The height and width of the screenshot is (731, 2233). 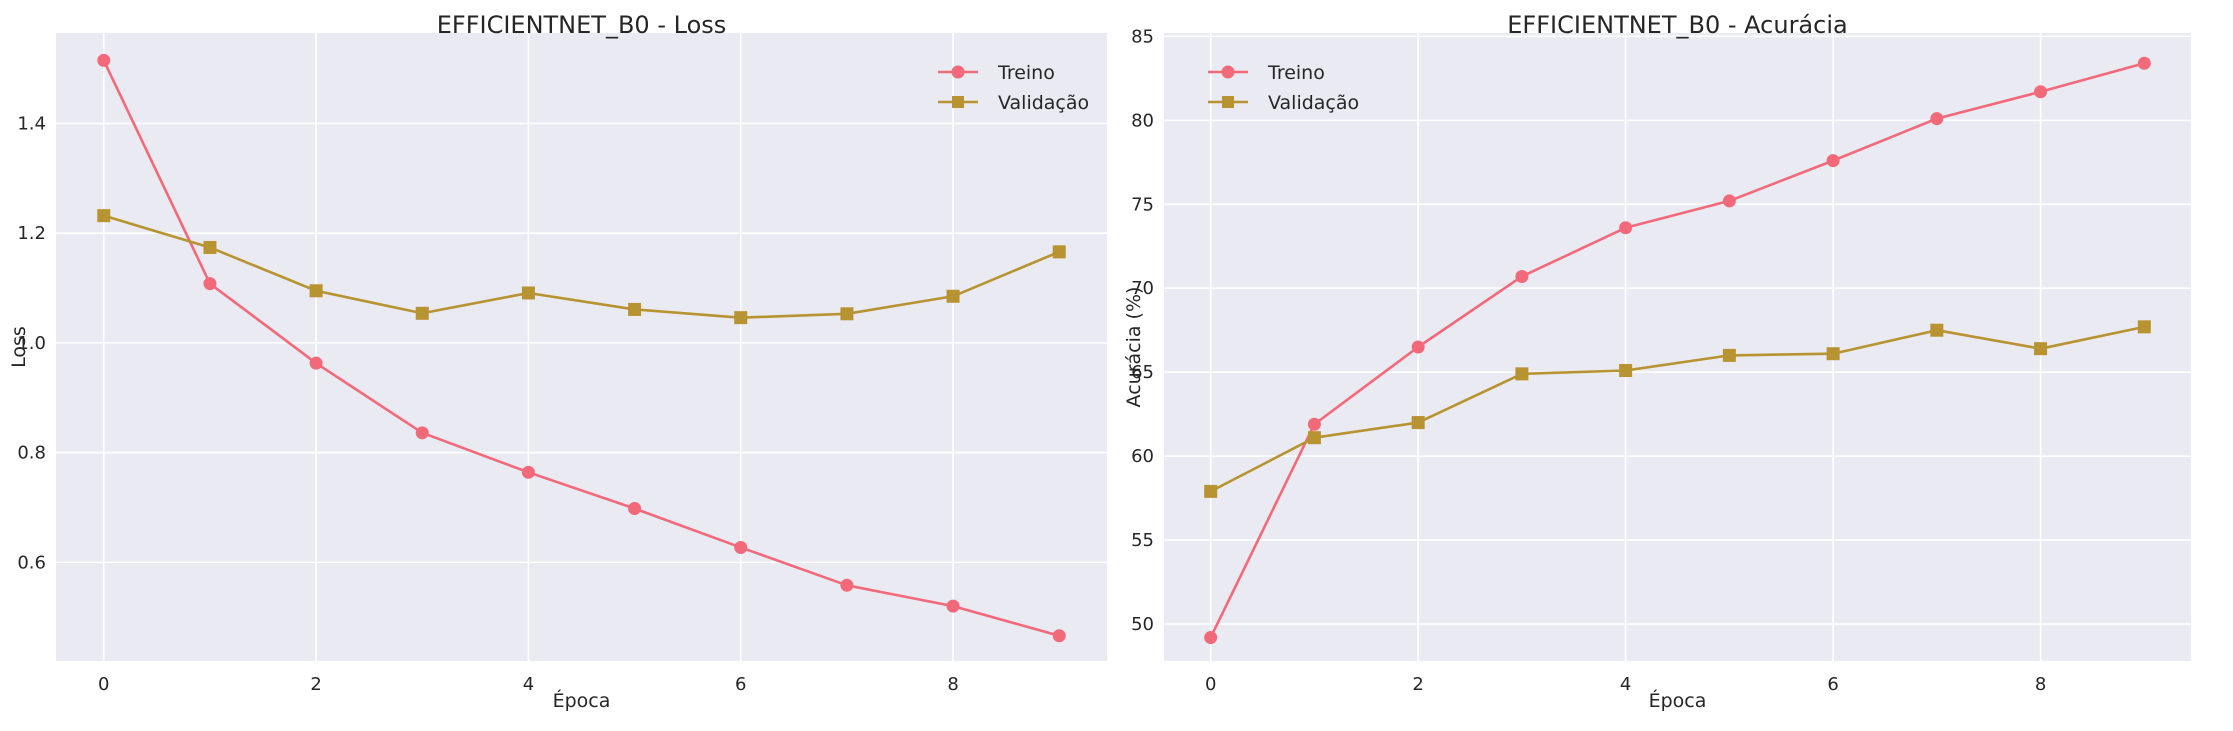 What do you see at coordinates (1142, 456) in the screenshot?
I see `accuracy-y-tick-label: 60` at bounding box center [1142, 456].